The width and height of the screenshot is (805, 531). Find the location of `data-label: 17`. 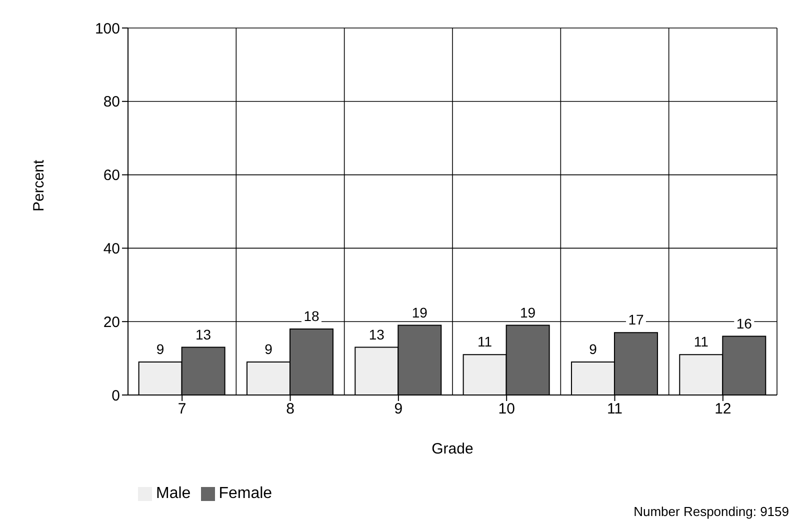

data-label: 17 is located at coordinates (636, 320).